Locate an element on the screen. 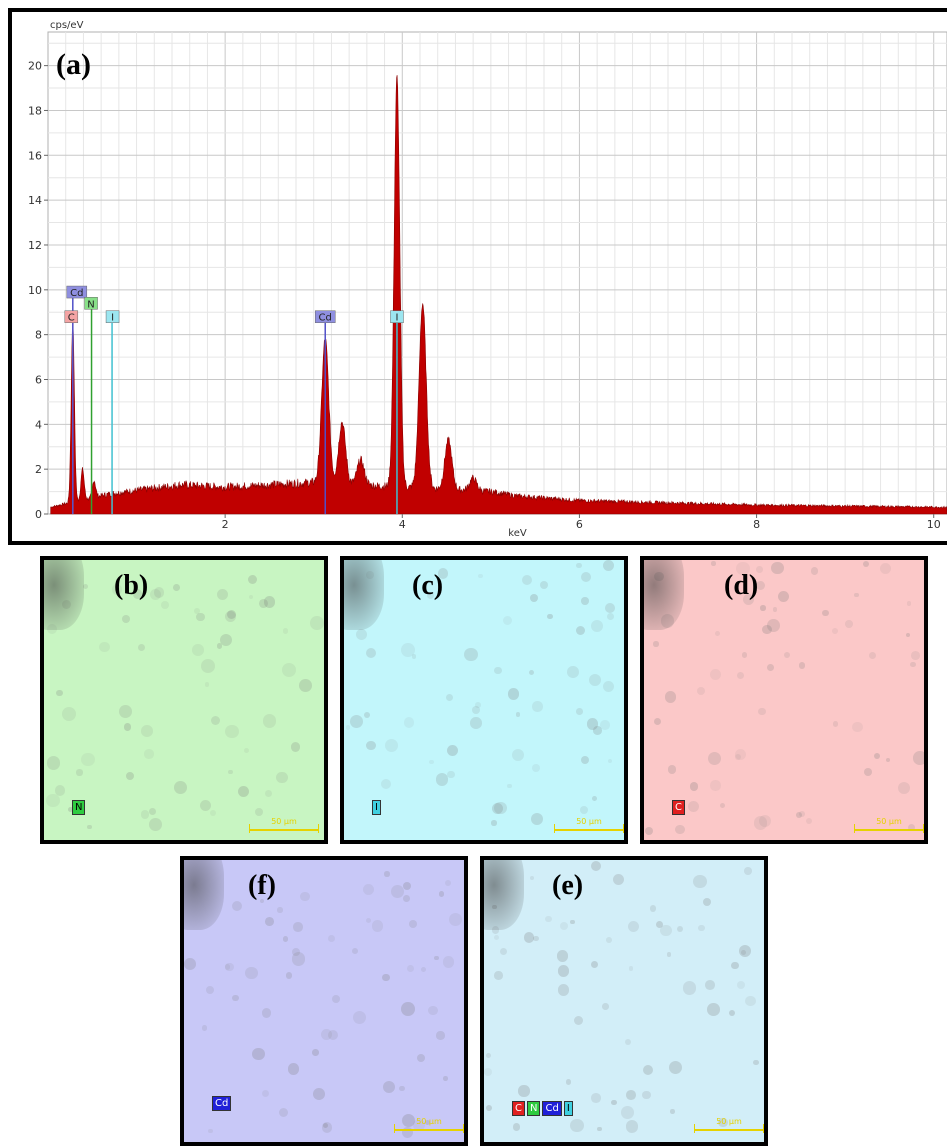 The width and height of the screenshot is (947, 1146). map-panel-c: (c) I 50 µm is located at coordinates (484, 700).